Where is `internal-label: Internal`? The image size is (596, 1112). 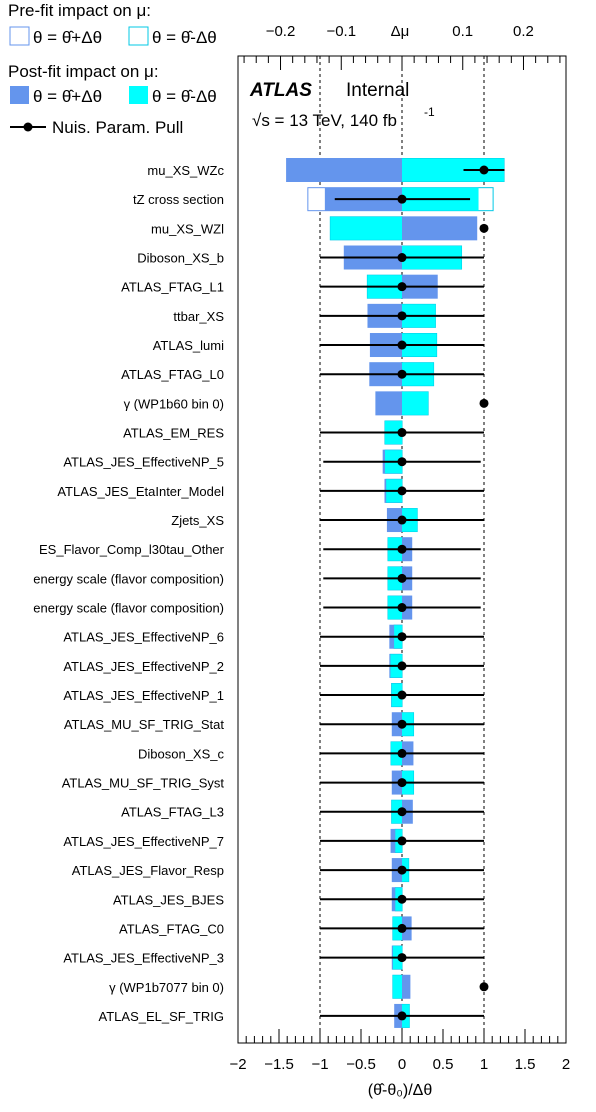 internal-label: Internal is located at coordinates (377, 90).